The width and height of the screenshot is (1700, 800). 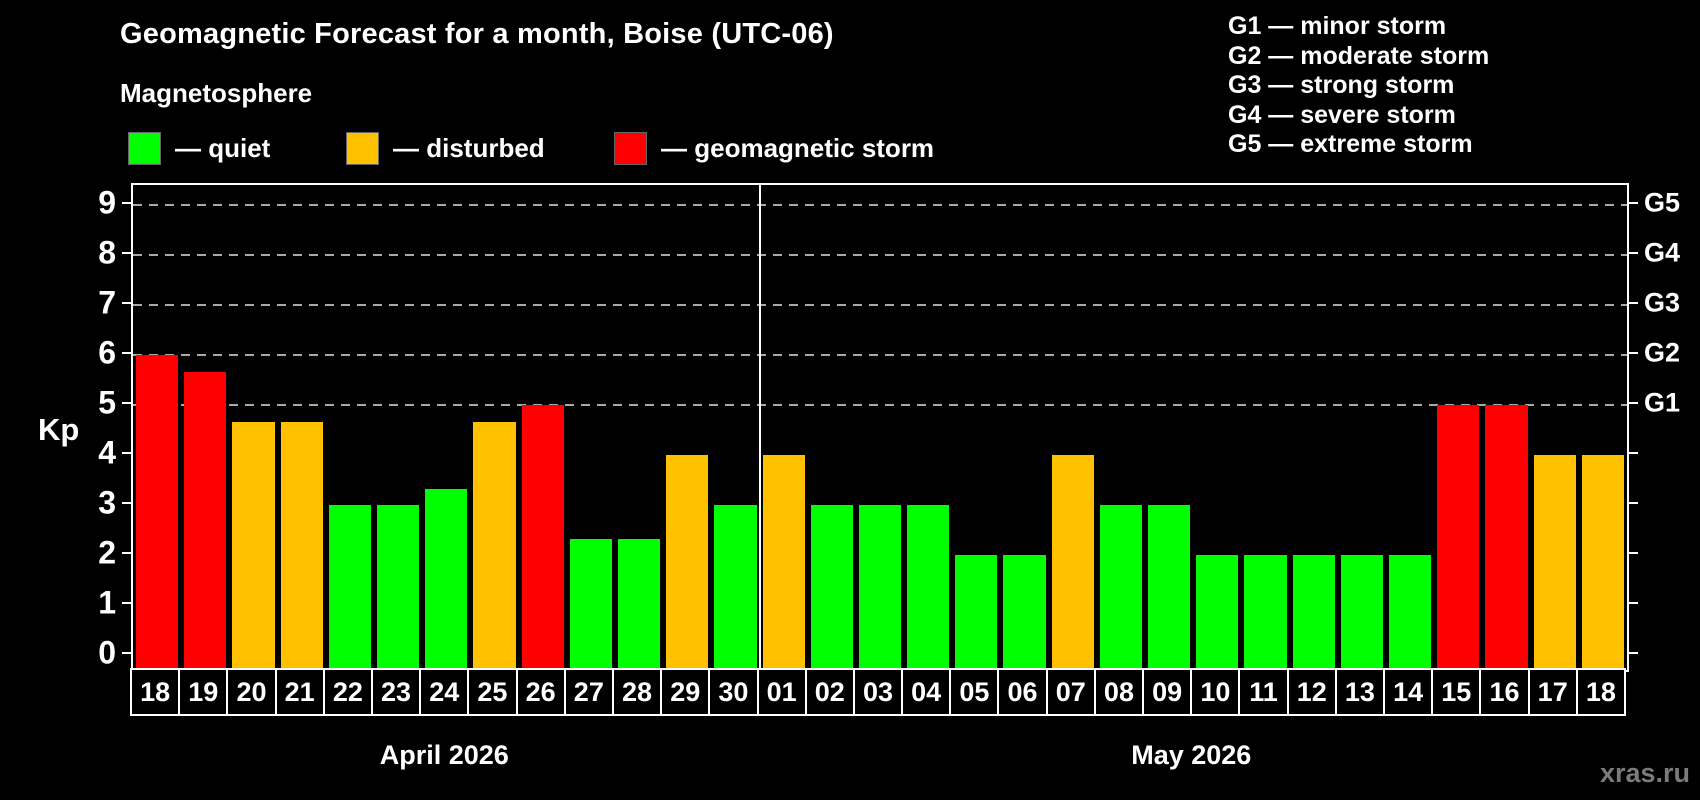 I want to click on storm-scale-legend-line: G3 — strong storm, so click(x=1341, y=85).